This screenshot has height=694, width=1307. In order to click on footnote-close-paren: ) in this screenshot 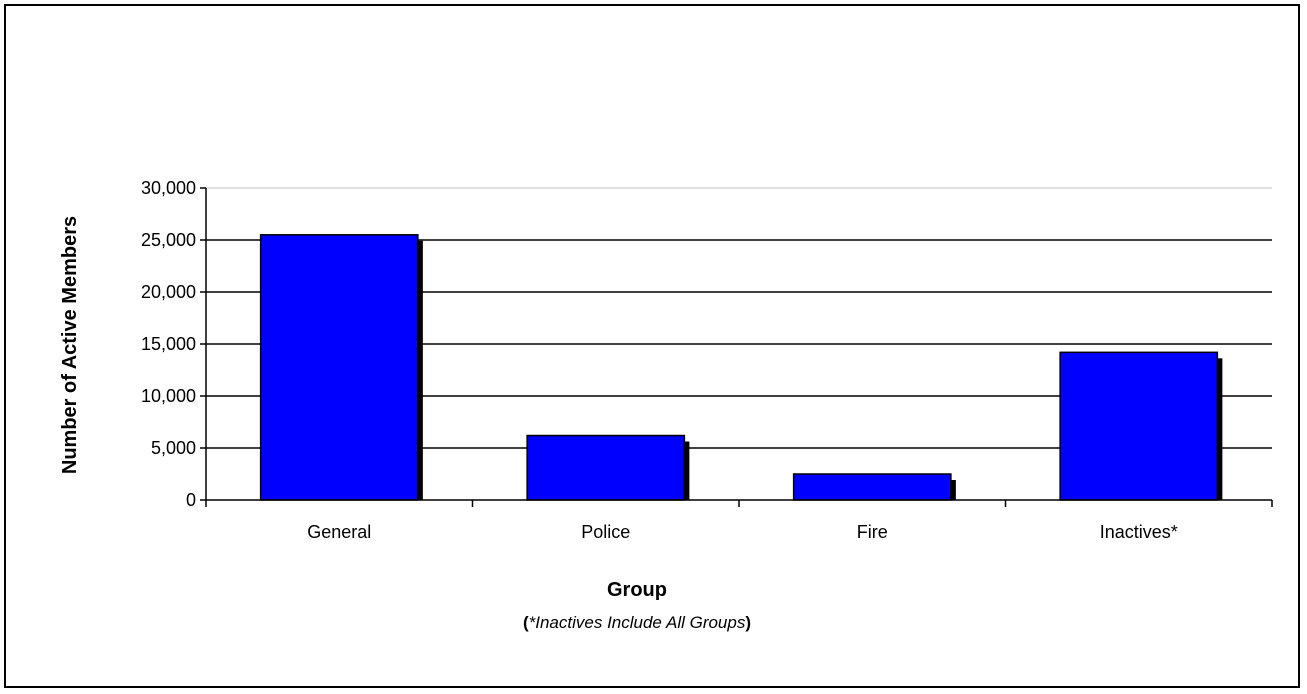, I will do `click(748, 622)`.